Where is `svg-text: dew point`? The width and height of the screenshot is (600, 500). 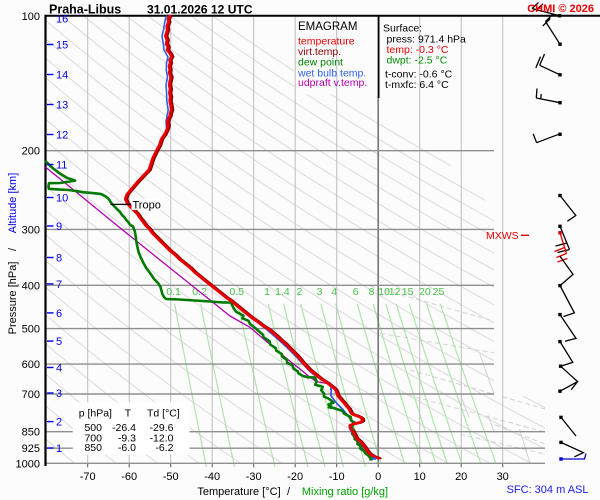
svg-text: dew point is located at coordinates (320, 63).